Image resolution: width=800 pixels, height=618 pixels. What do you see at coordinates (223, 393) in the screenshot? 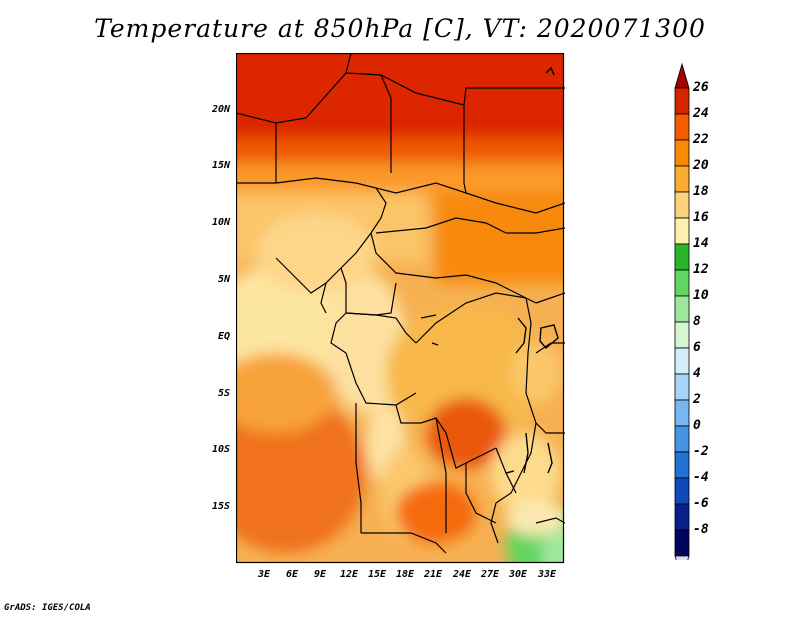
I see `lat-tick-label: 5S` at bounding box center [223, 393].